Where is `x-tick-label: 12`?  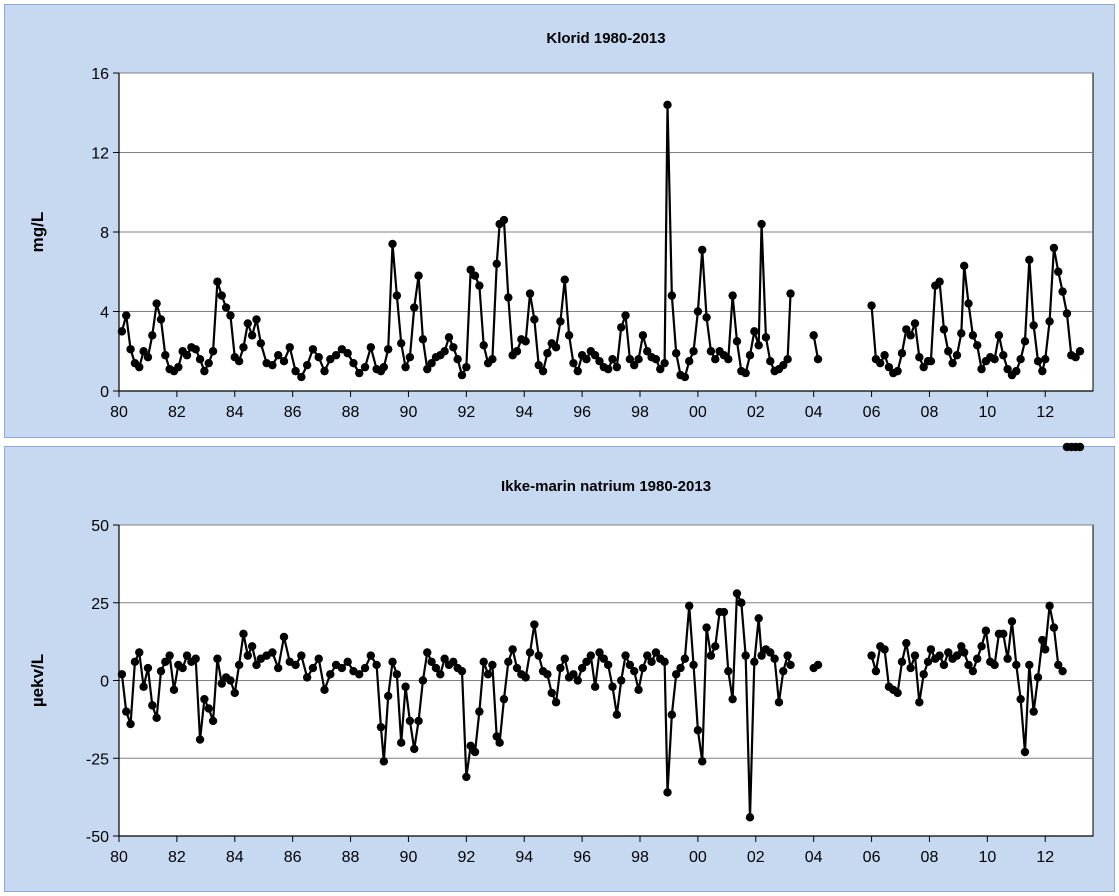
x-tick-label: 12 is located at coordinates (1045, 412).